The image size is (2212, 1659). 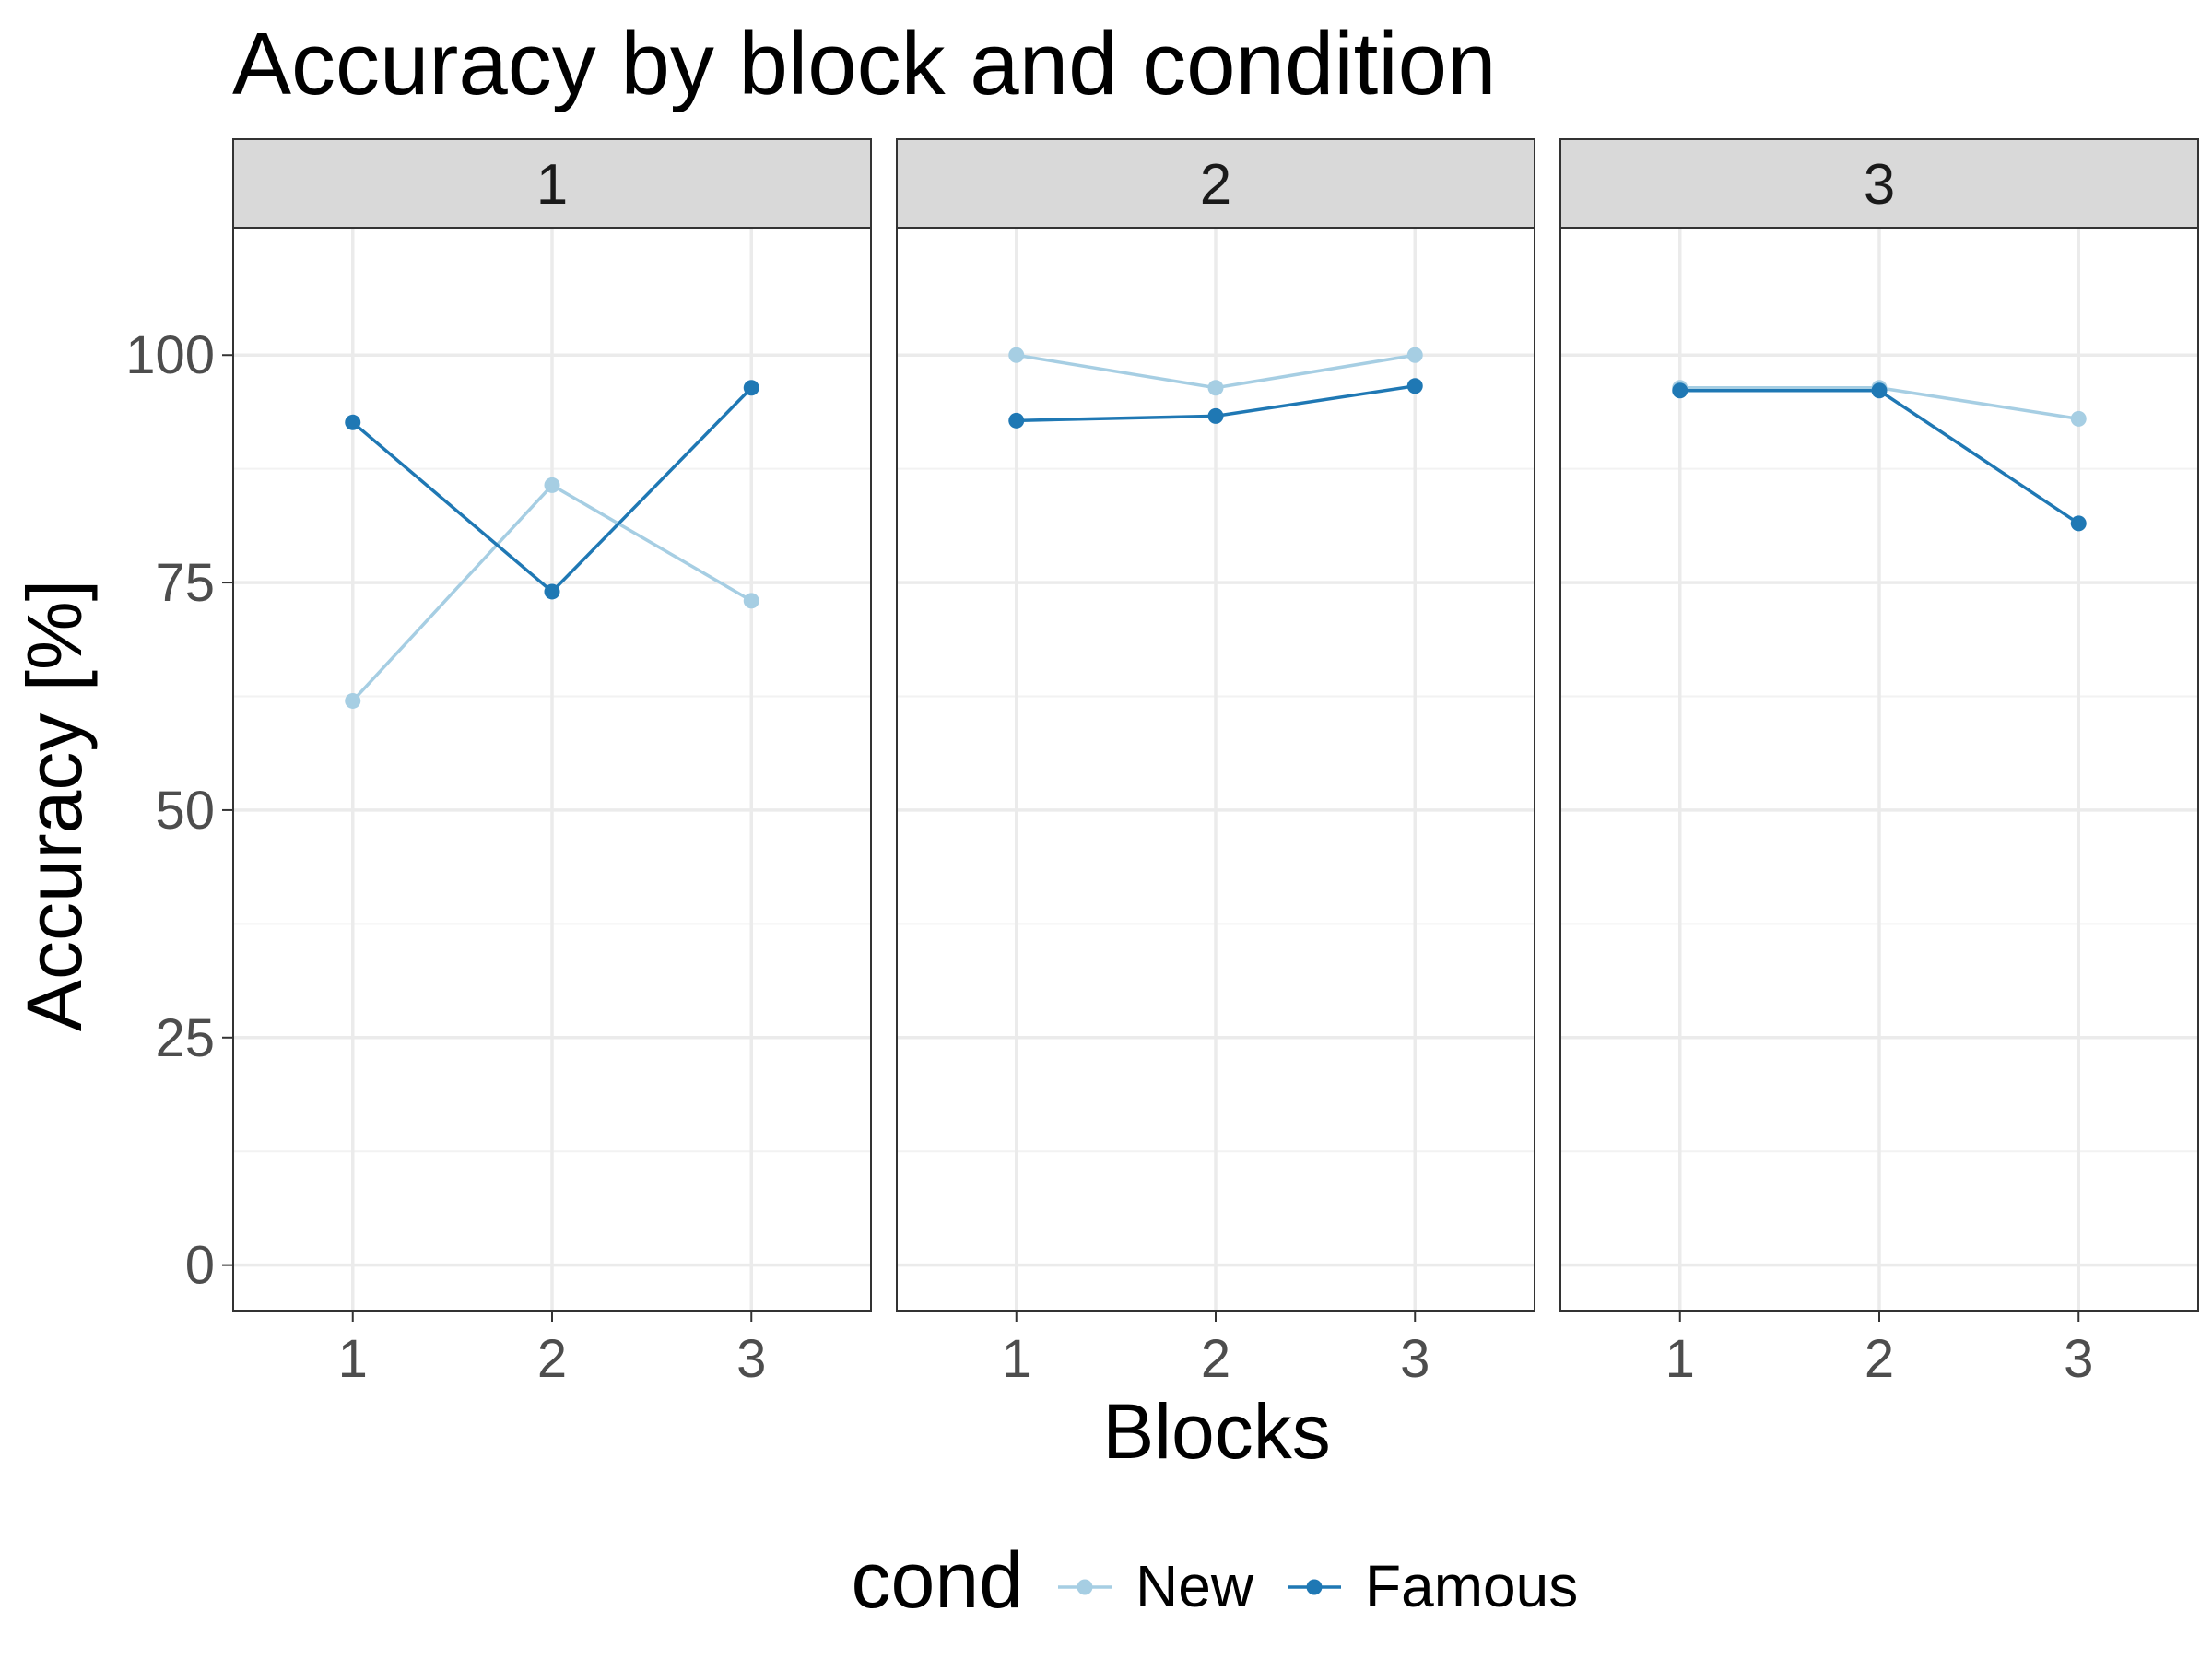 What do you see at coordinates (170, 355) in the screenshot?
I see `y-tick-label: 100` at bounding box center [170, 355].